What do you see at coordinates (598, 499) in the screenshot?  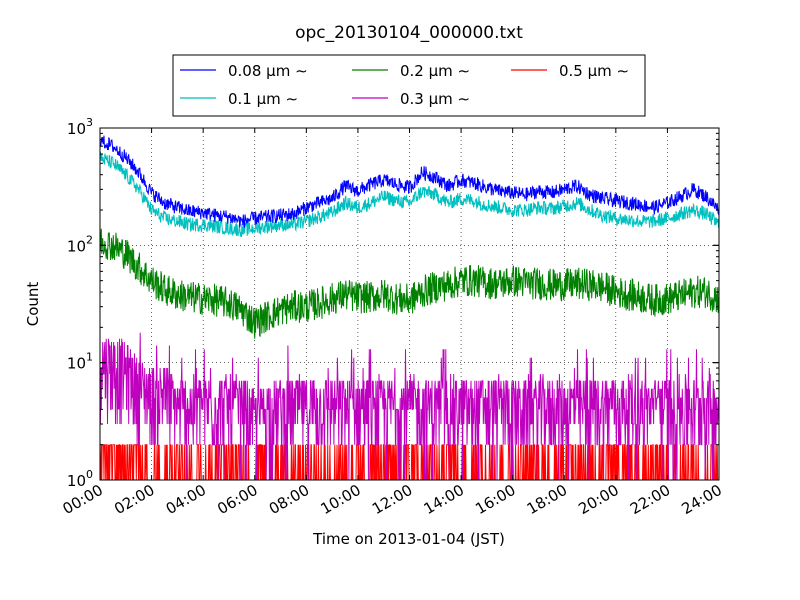 I see `x-tick-label: 20:00` at bounding box center [598, 499].